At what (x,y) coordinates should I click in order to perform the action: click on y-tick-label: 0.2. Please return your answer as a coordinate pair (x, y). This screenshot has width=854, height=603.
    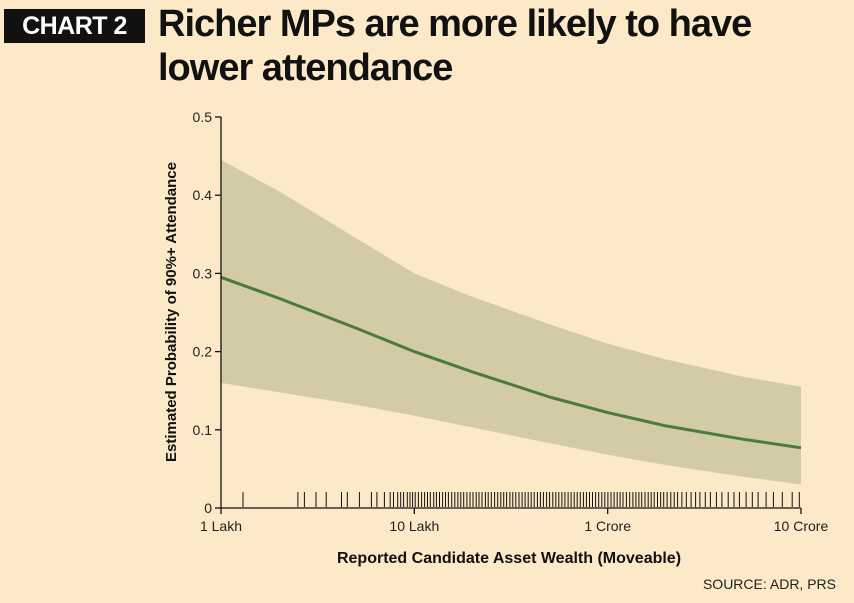
    Looking at the image, I should click on (203, 352).